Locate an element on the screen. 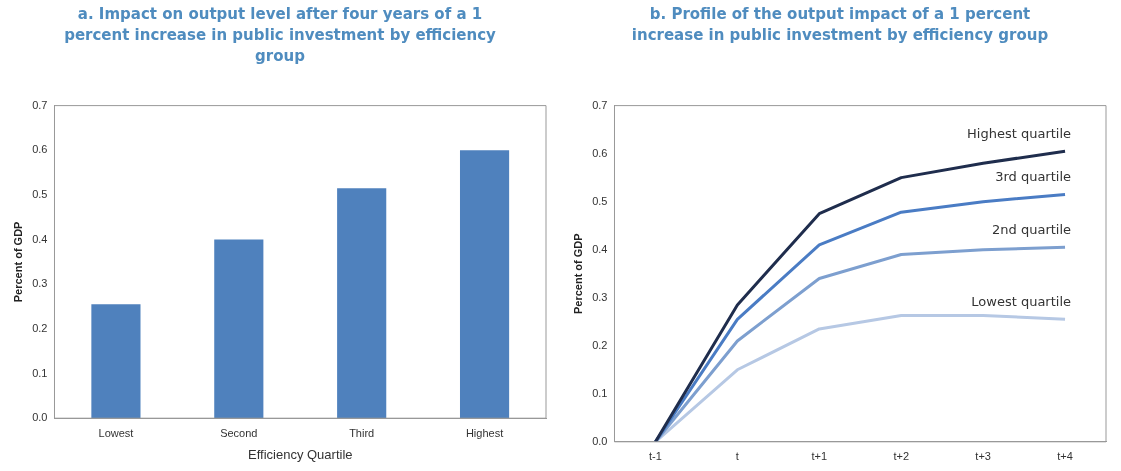 The image size is (1121, 471). x-tick-label: t is located at coordinates (737, 456).